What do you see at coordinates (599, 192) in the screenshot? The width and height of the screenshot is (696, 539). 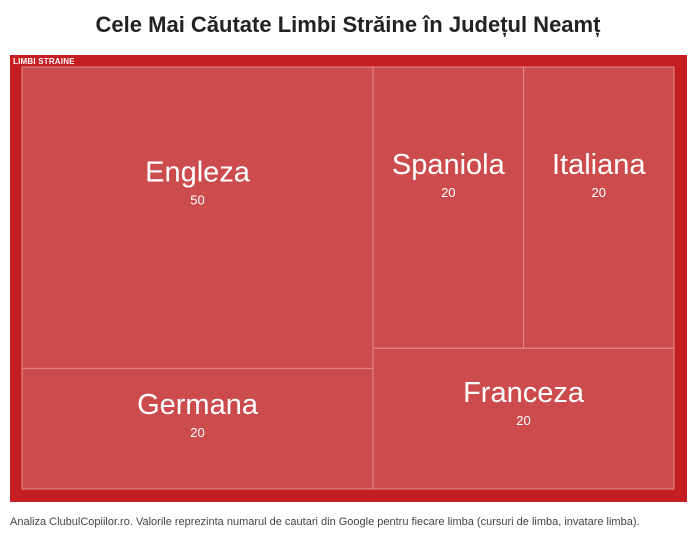 I see `treemap-value-italiana: 20` at bounding box center [599, 192].